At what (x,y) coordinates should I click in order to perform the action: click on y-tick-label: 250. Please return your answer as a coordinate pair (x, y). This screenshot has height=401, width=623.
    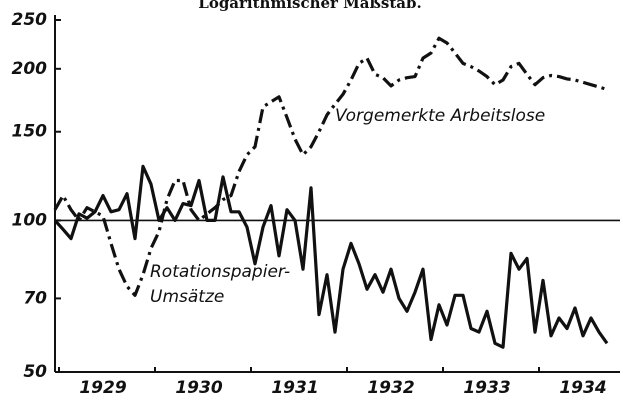
    Looking at the image, I should click on (30, 20).